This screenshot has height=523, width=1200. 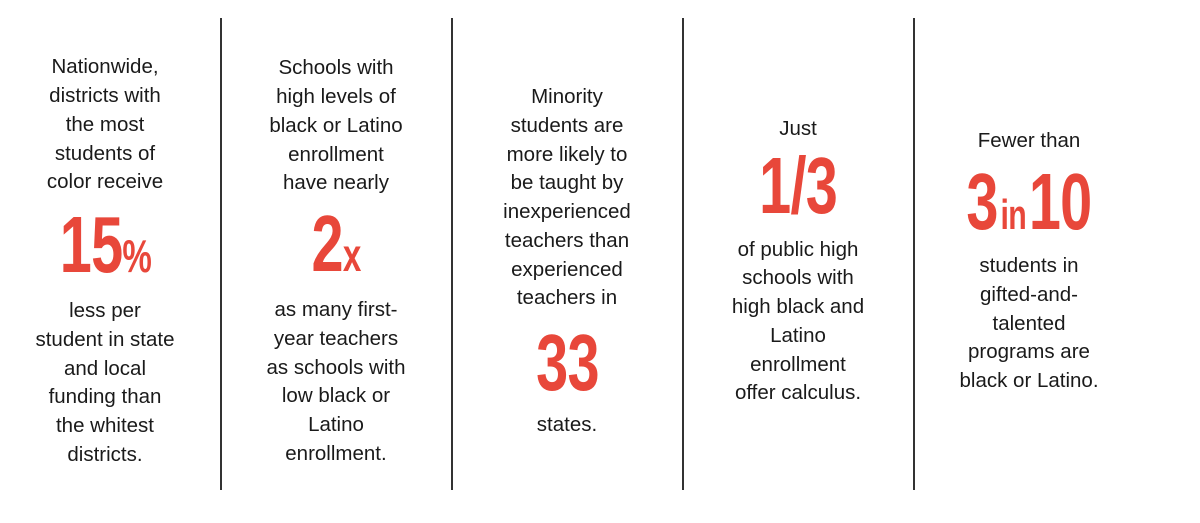 I want to click on stat-number: 2, so click(x=327, y=244).